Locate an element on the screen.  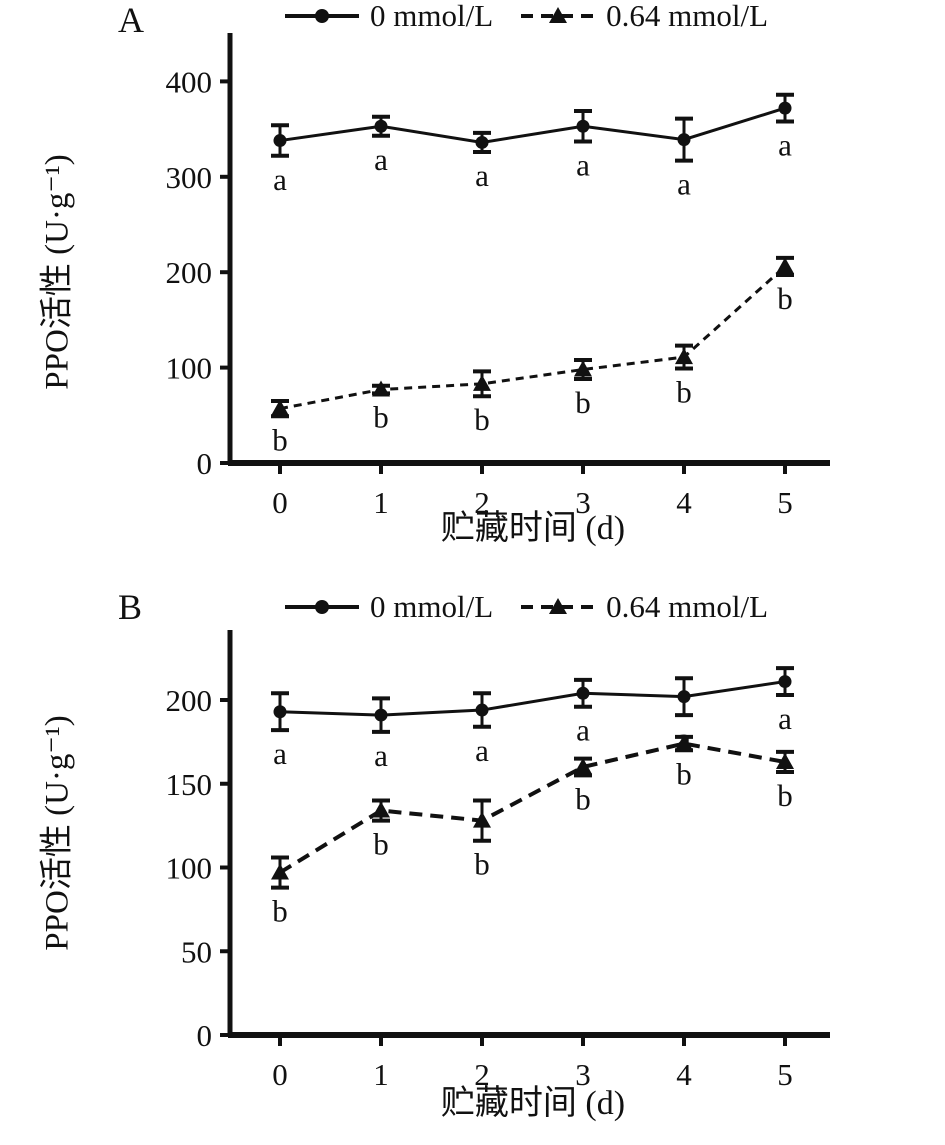
x-axis-label-a: 贮藏时间 (d) is located at coordinates (533, 528).